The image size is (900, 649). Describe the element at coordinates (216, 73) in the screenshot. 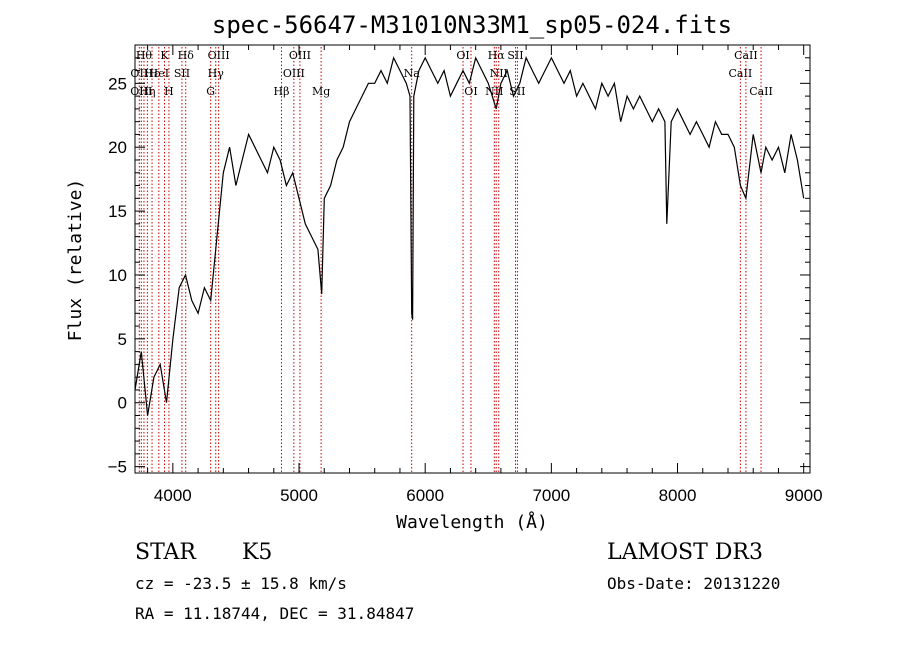

I see `line-label: Hγ` at that location.